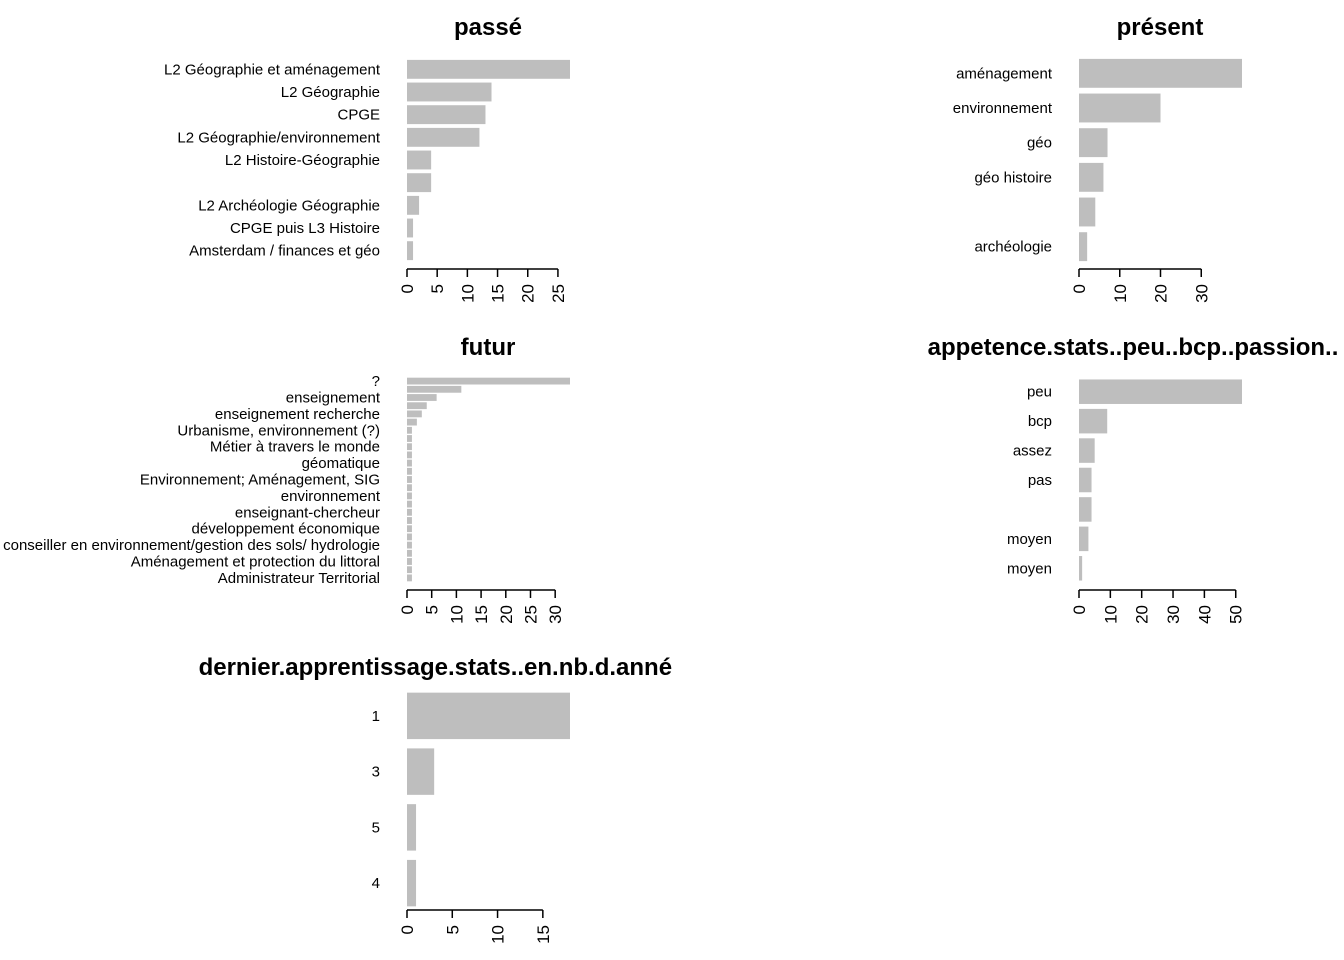 This screenshot has height=960, width=1344. What do you see at coordinates (488, 27) in the screenshot?
I see `chart-title-0: passé` at bounding box center [488, 27].